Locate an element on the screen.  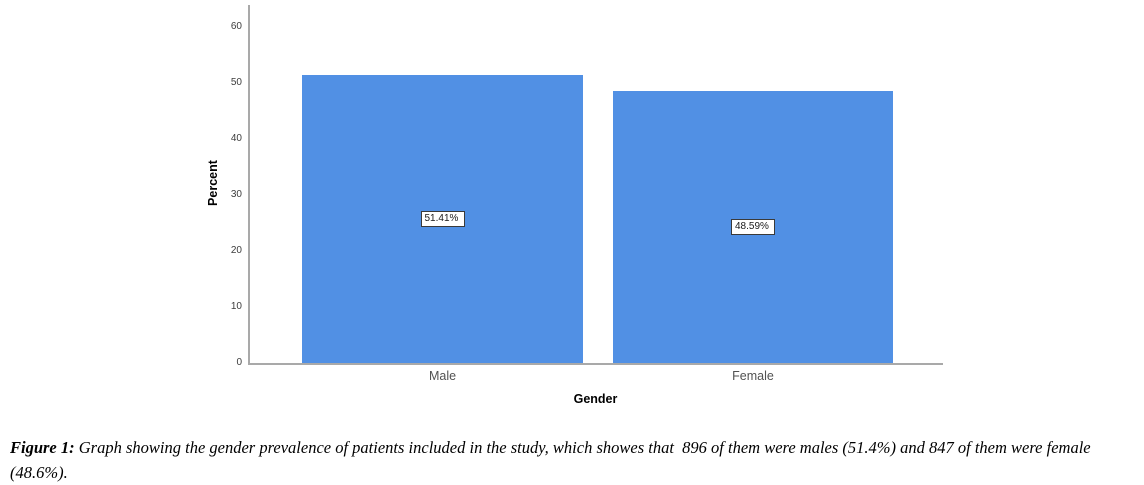
x-axis-title: Gender is located at coordinates (595, 399).